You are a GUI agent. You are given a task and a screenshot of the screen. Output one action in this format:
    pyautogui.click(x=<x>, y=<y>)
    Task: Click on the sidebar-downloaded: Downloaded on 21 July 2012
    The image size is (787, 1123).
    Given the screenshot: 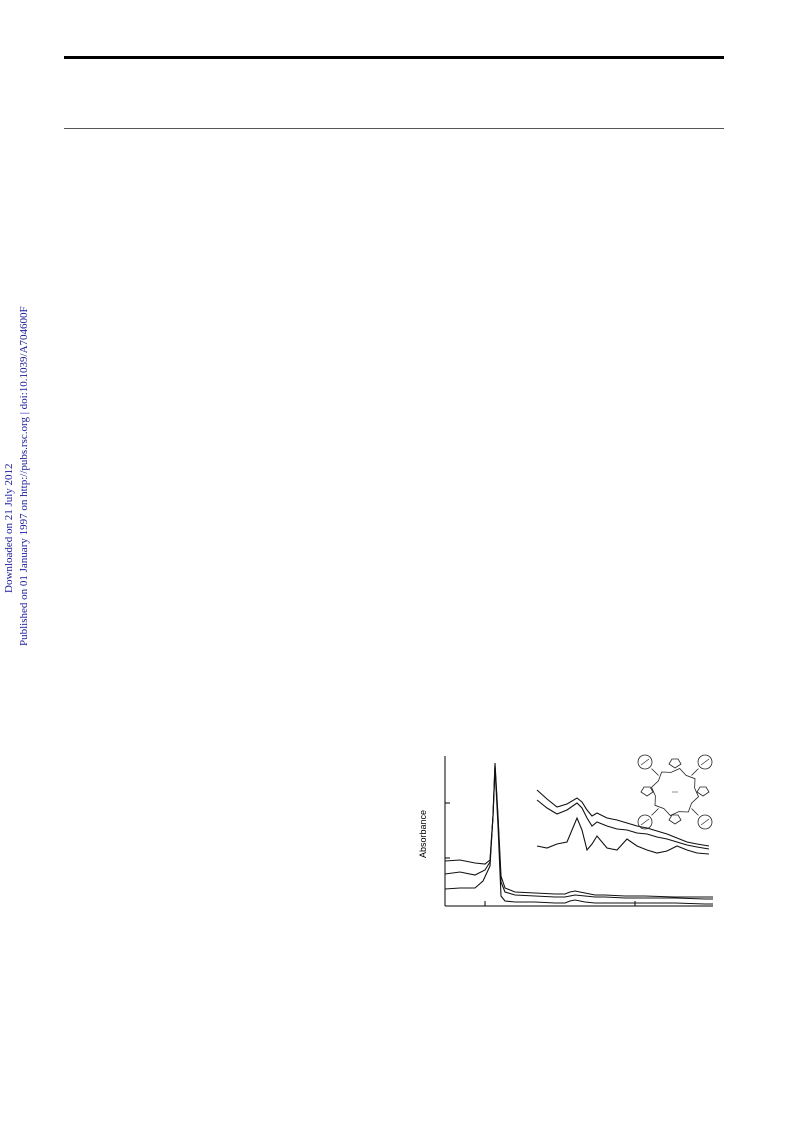 What is the action you would take?
    pyautogui.click(x=9, y=528)
    